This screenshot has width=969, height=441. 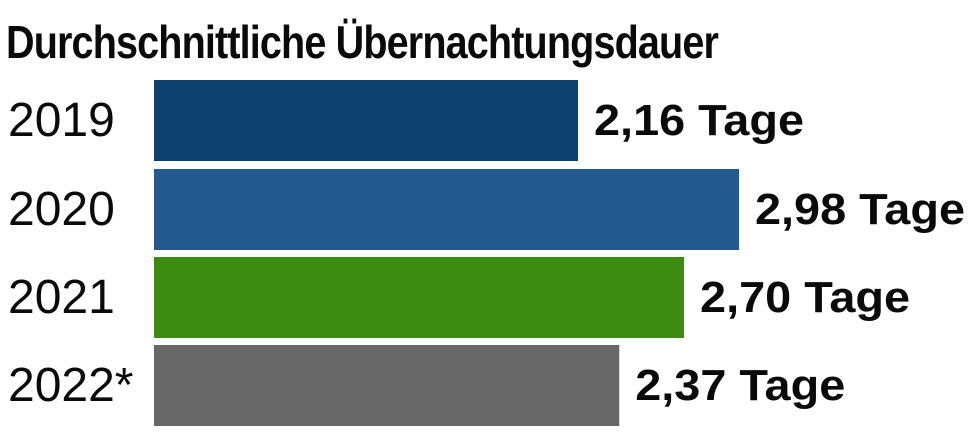 I want to click on bar-2022, so click(x=387, y=385).